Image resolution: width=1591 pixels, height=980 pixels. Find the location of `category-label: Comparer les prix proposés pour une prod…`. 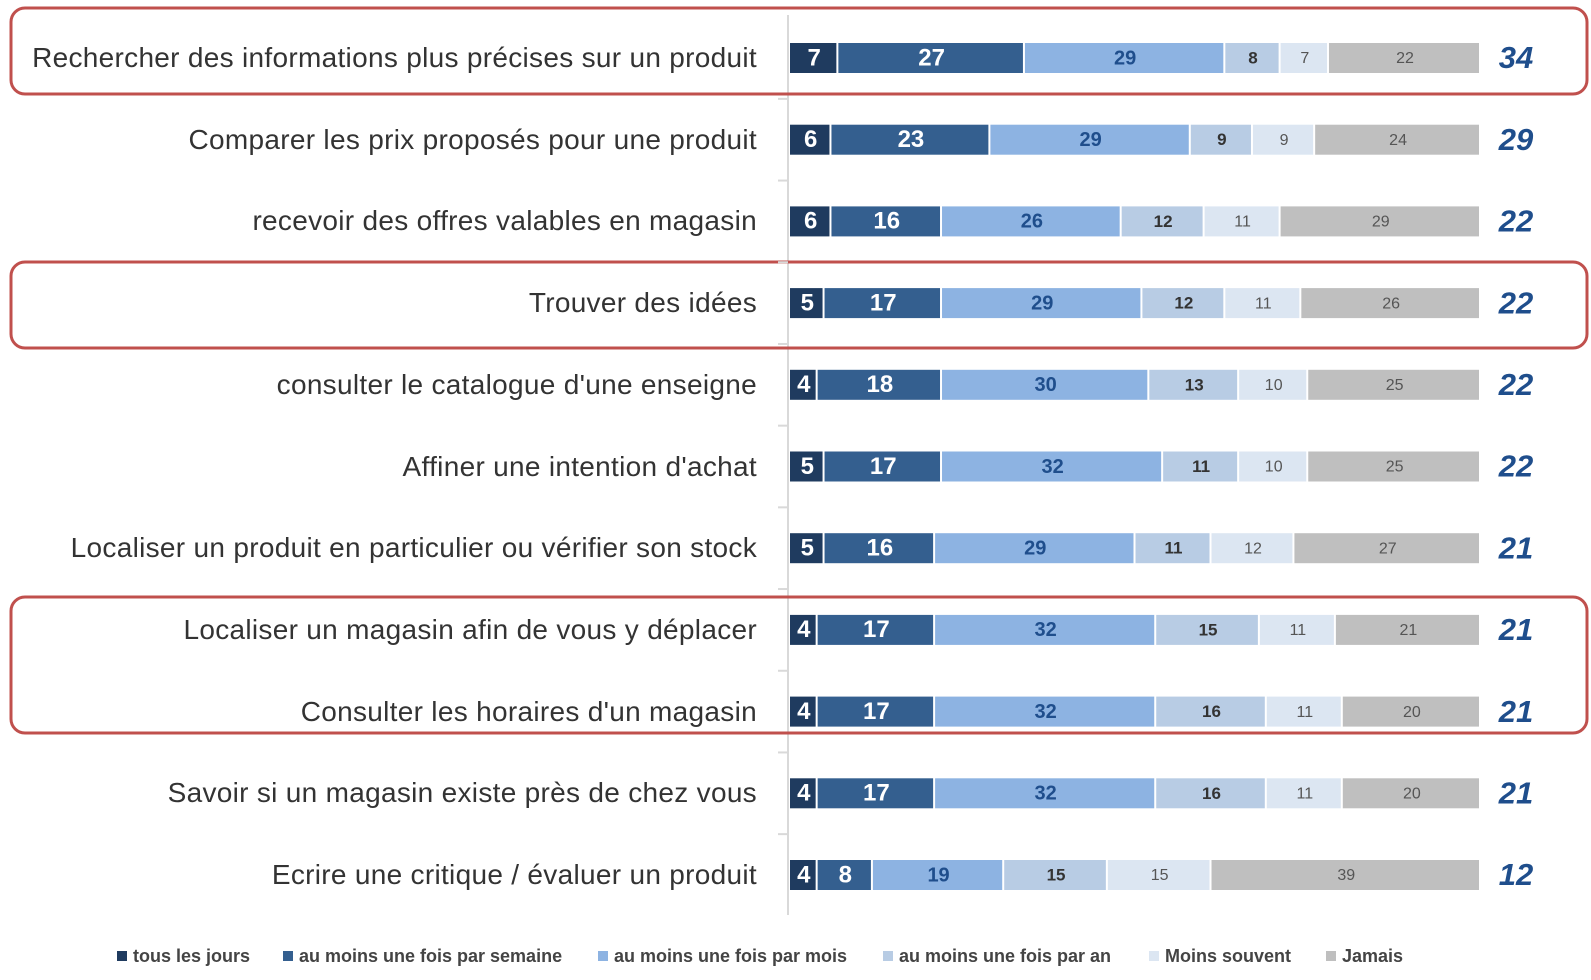

category-label: Comparer les prix proposés pour une prod… is located at coordinates (472, 139).